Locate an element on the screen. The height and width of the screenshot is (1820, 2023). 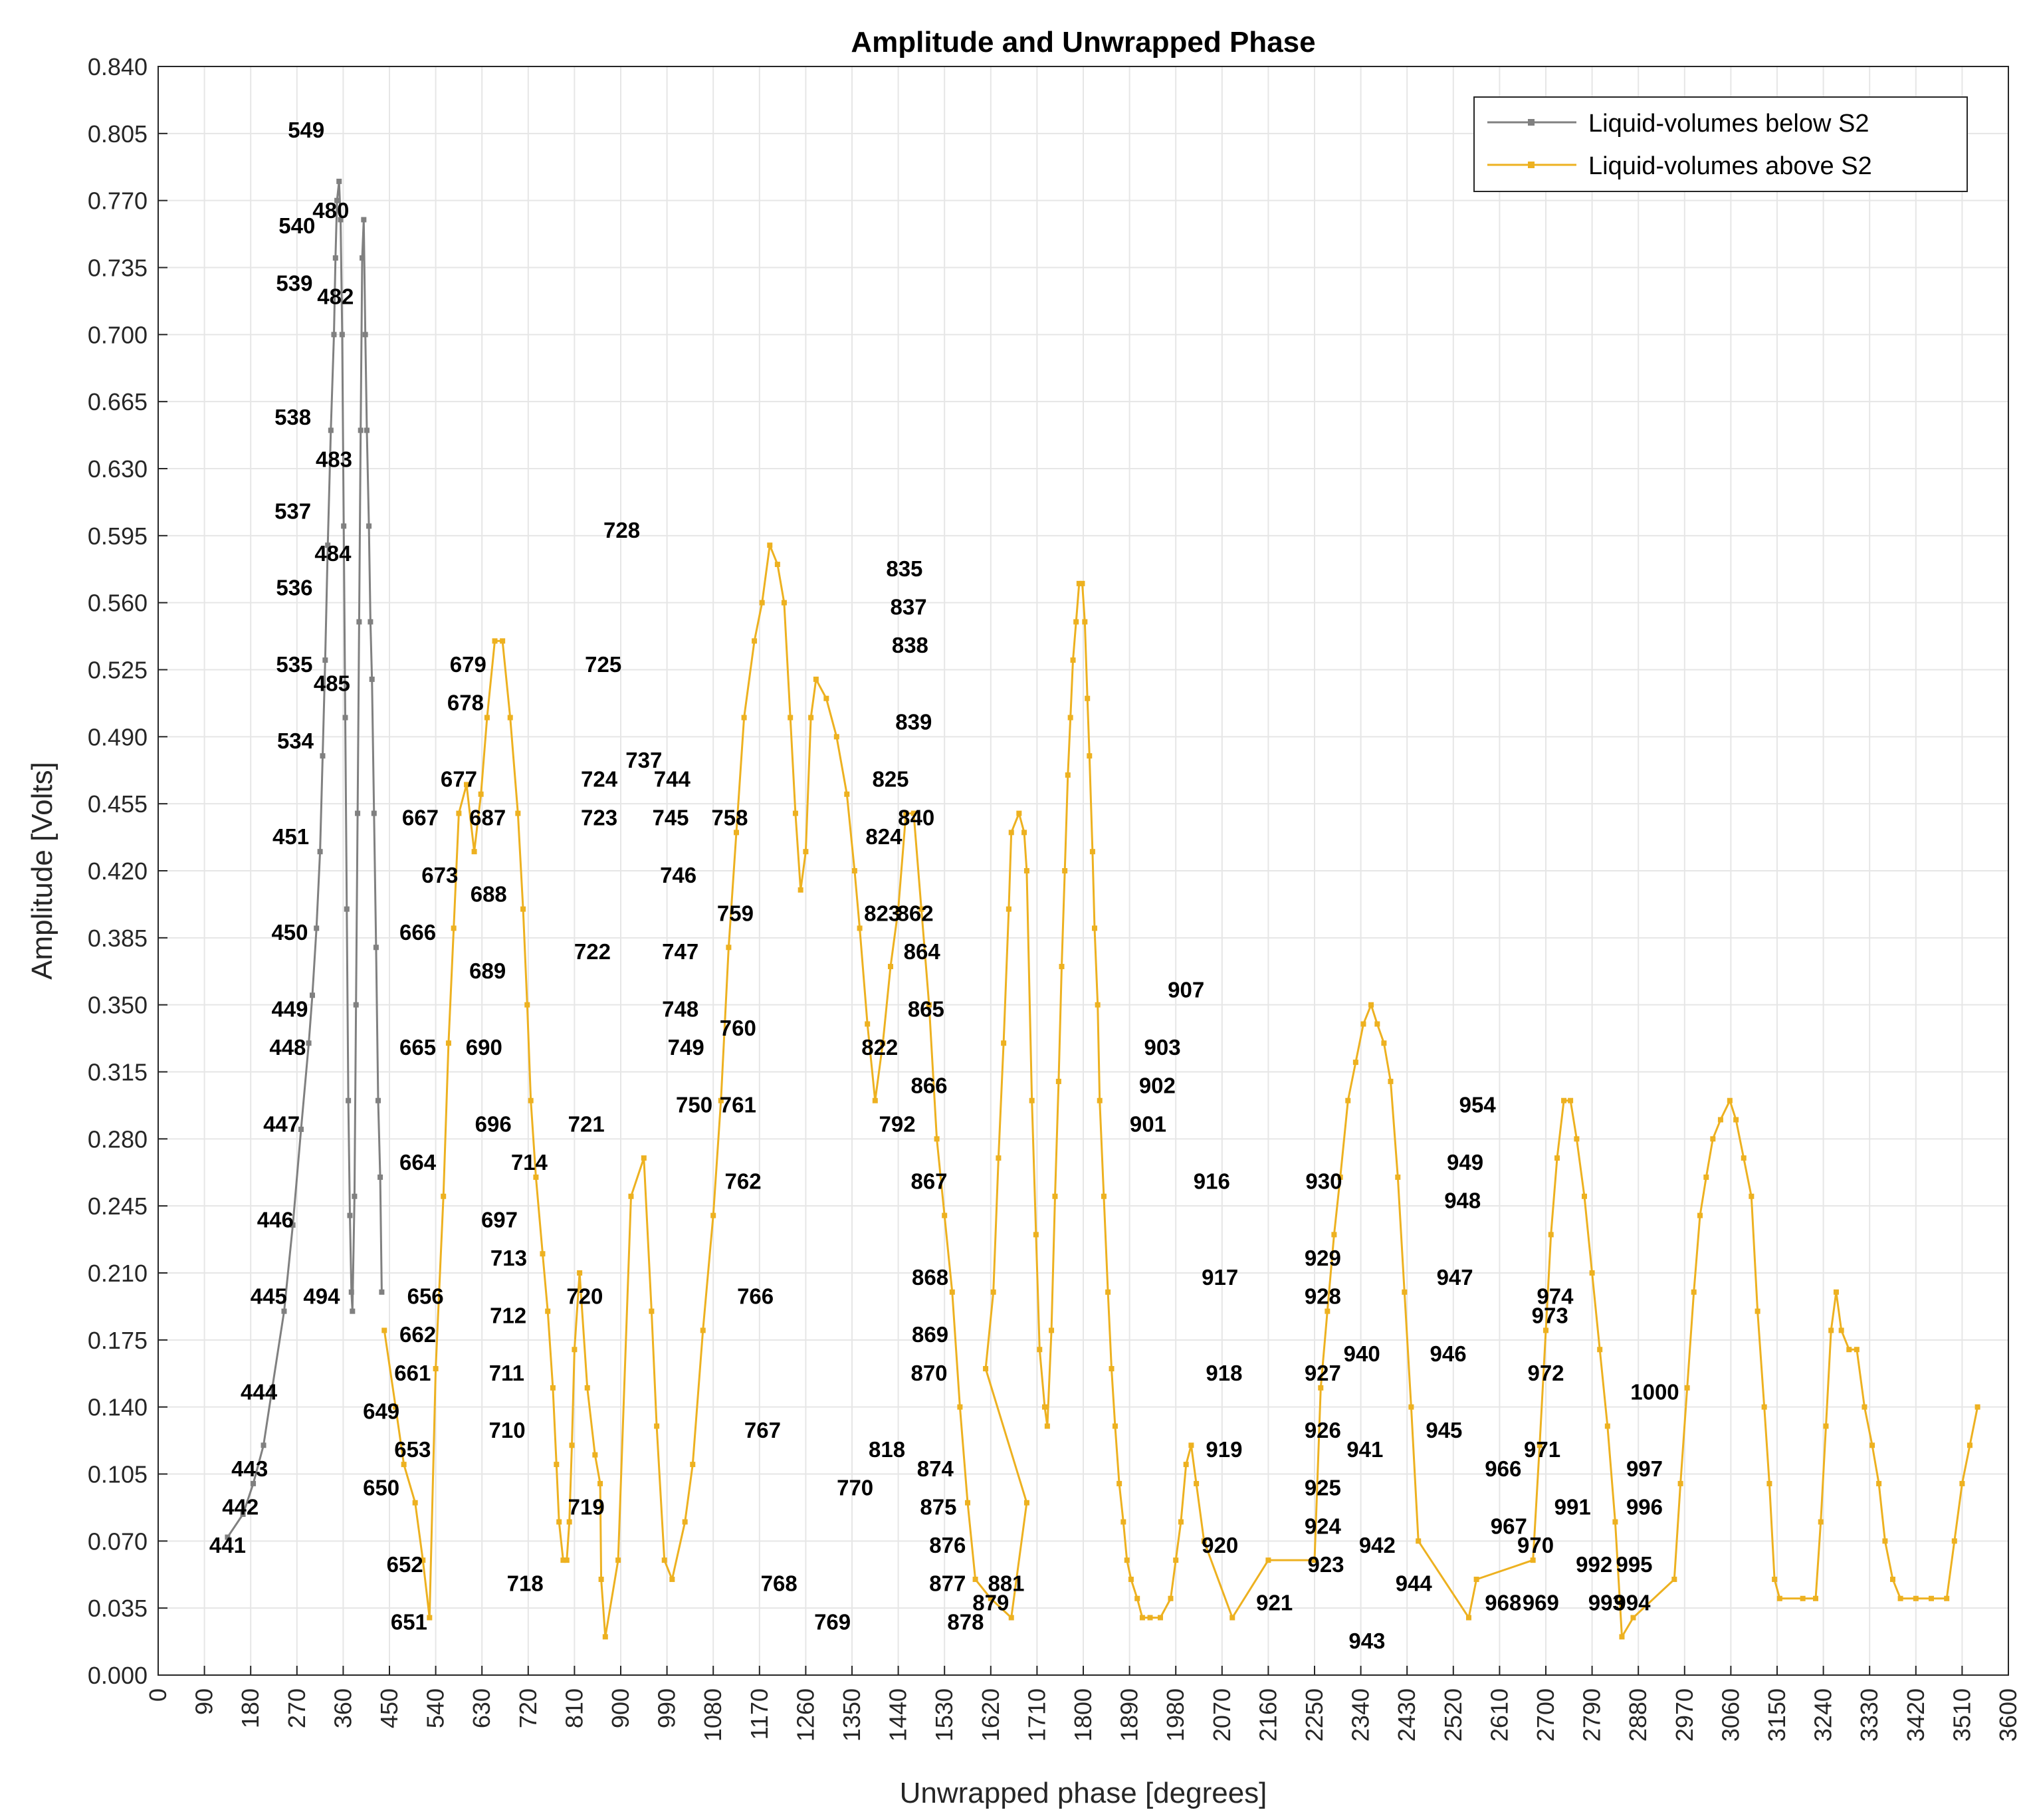
y-tick-label: 0.105 is located at coordinates (118, 1474).